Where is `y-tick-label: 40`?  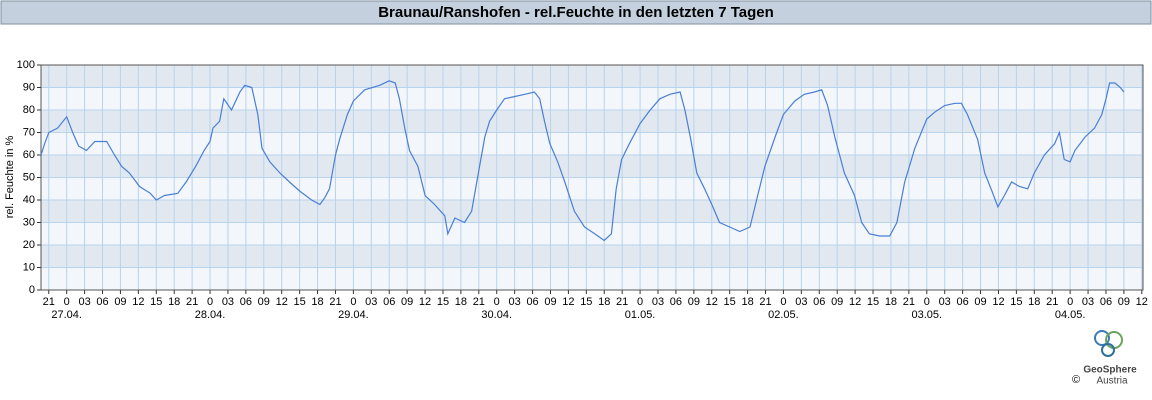
y-tick-label: 40 is located at coordinates (29, 200).